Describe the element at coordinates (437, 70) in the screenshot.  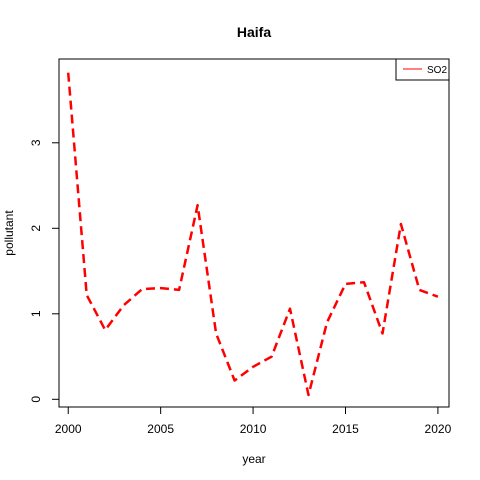
I see `legend-label: SO2` at that location.